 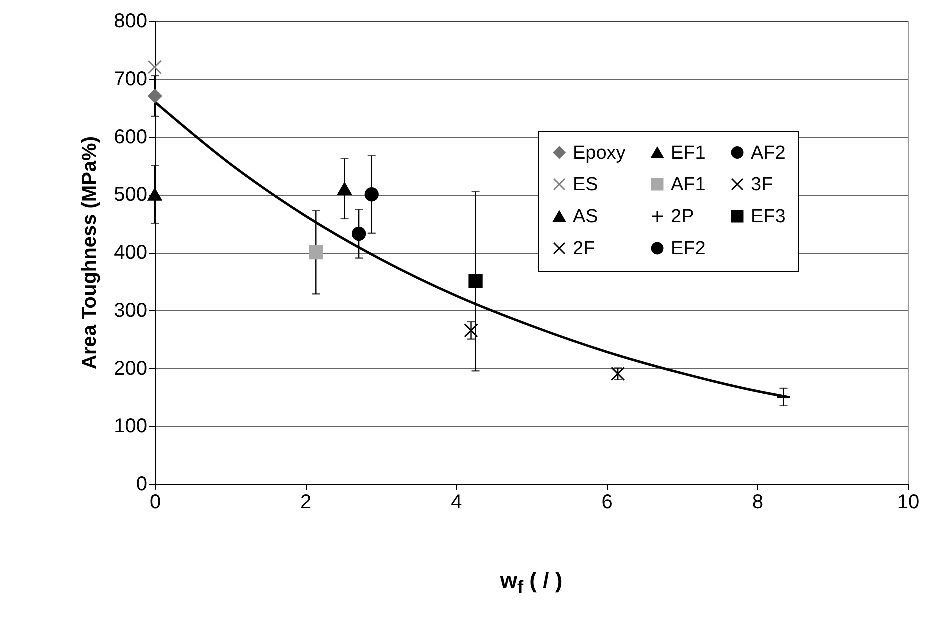 What do you see at coordinates (131, 195) in the screenshot?
I see `y-tick-label: 500` at bounding box center [131, 195].